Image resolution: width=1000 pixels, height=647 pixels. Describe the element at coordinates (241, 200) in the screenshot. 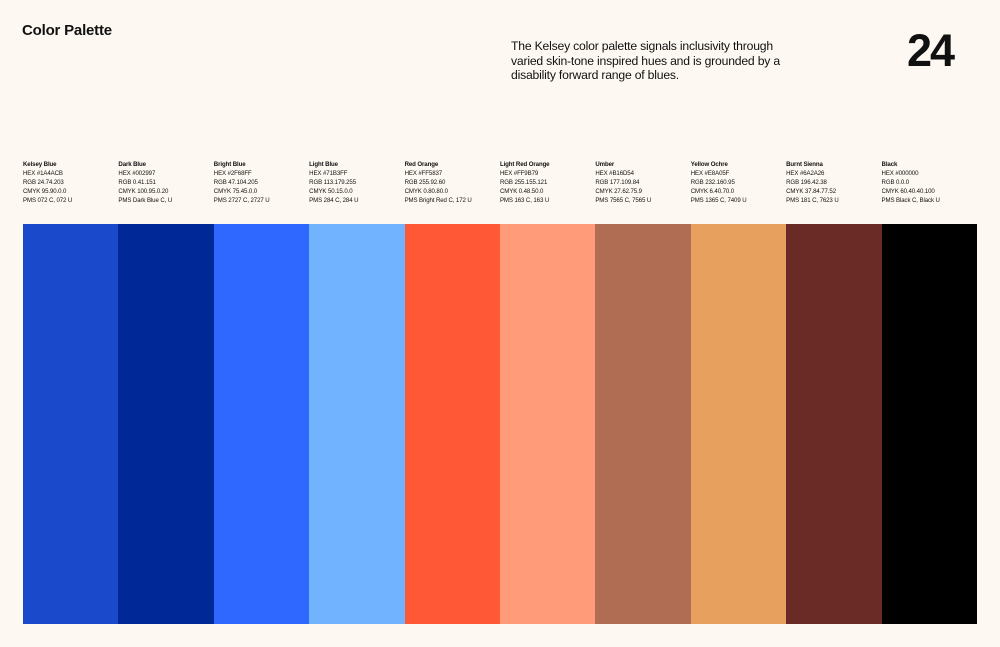

I see `color-pms: PMS 2727 C, 2727 U` at that location.